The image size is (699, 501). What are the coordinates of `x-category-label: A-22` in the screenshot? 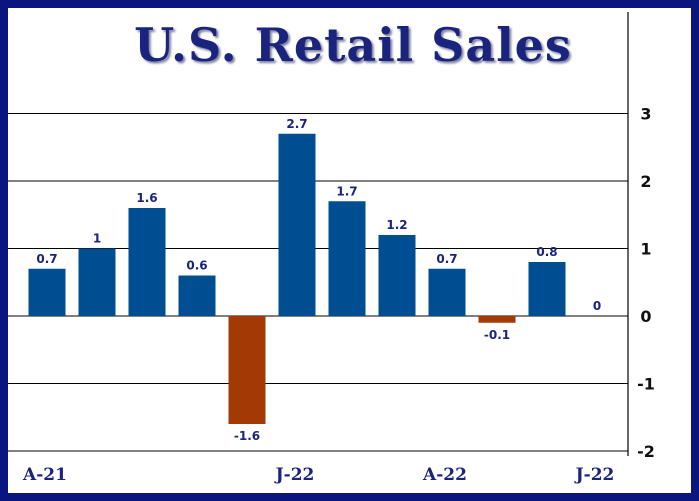 It's located at (444, 475).